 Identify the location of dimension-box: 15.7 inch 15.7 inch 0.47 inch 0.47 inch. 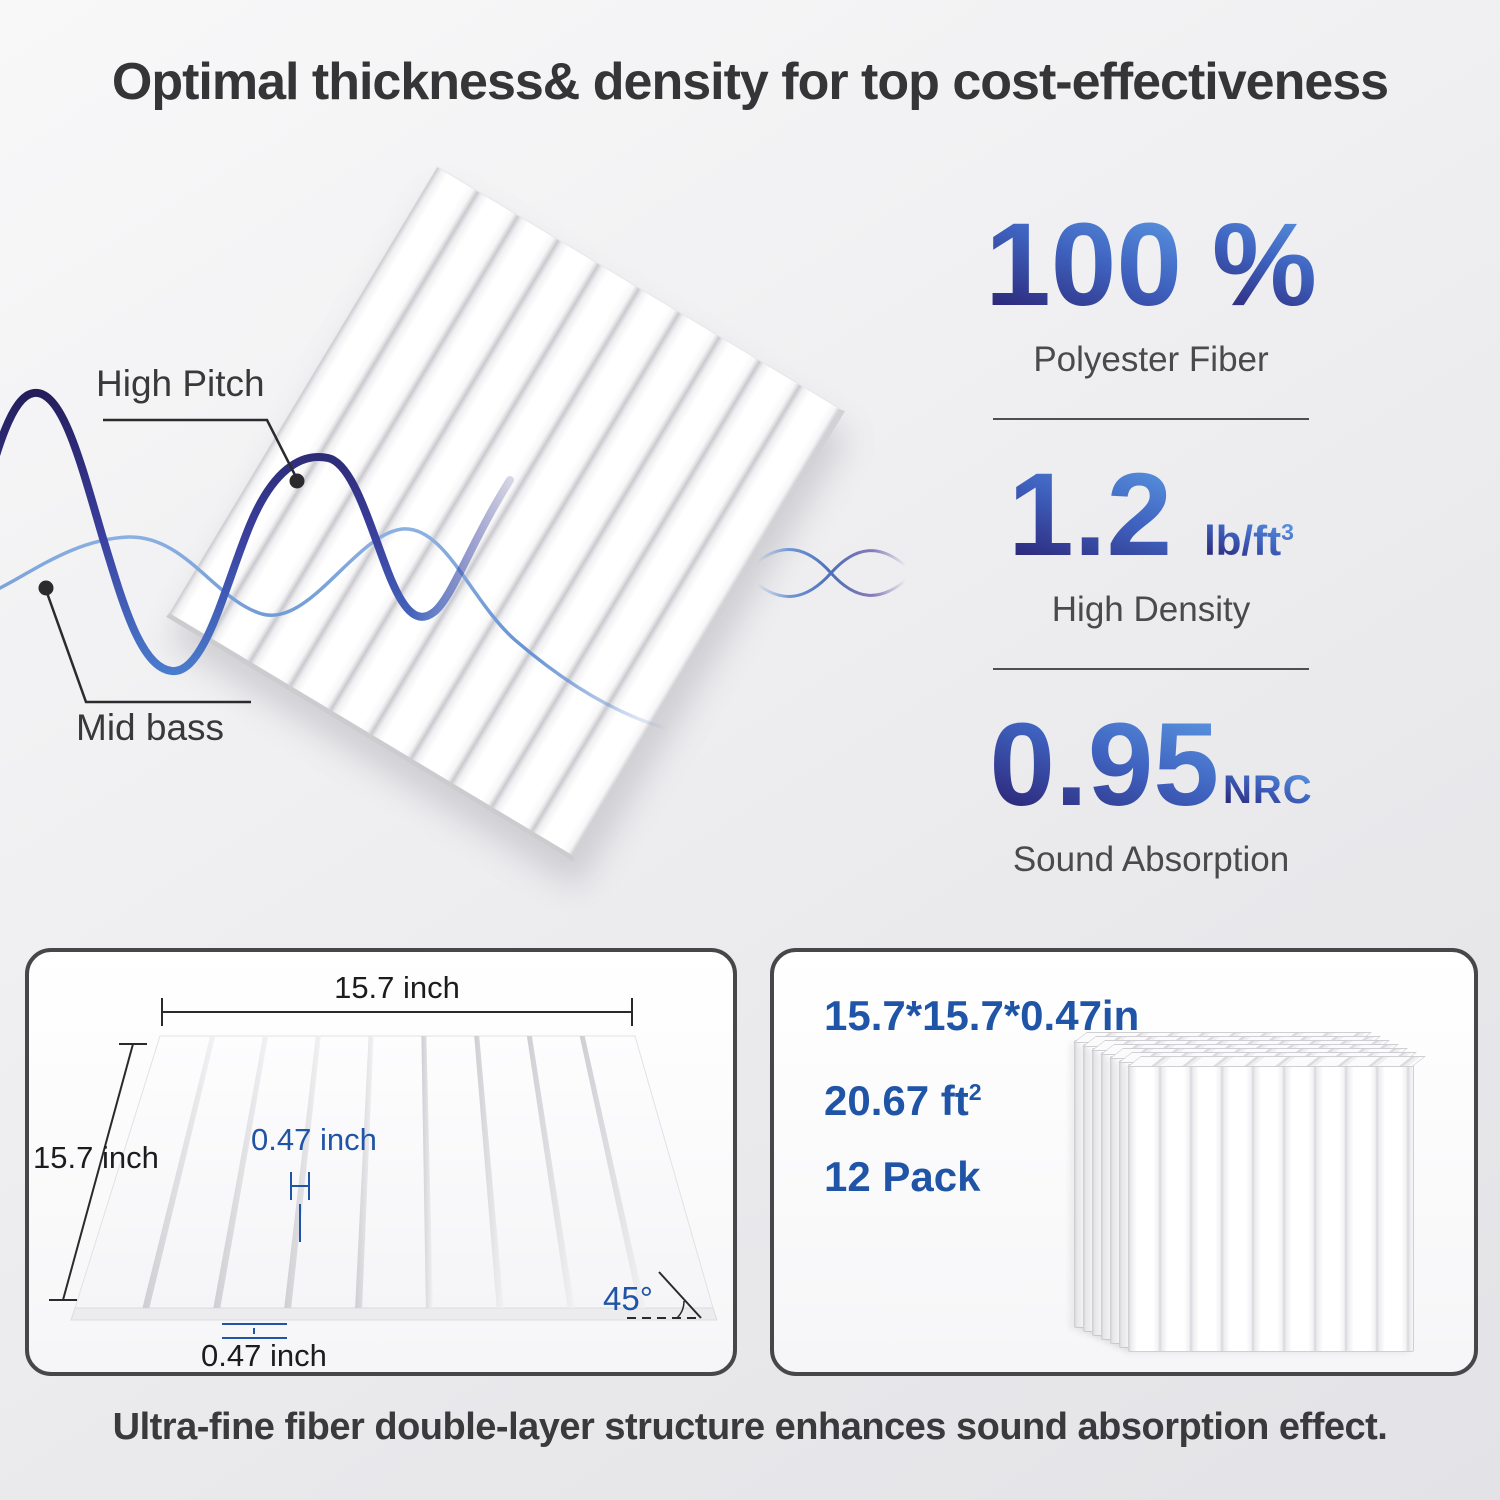
(381, 1162).